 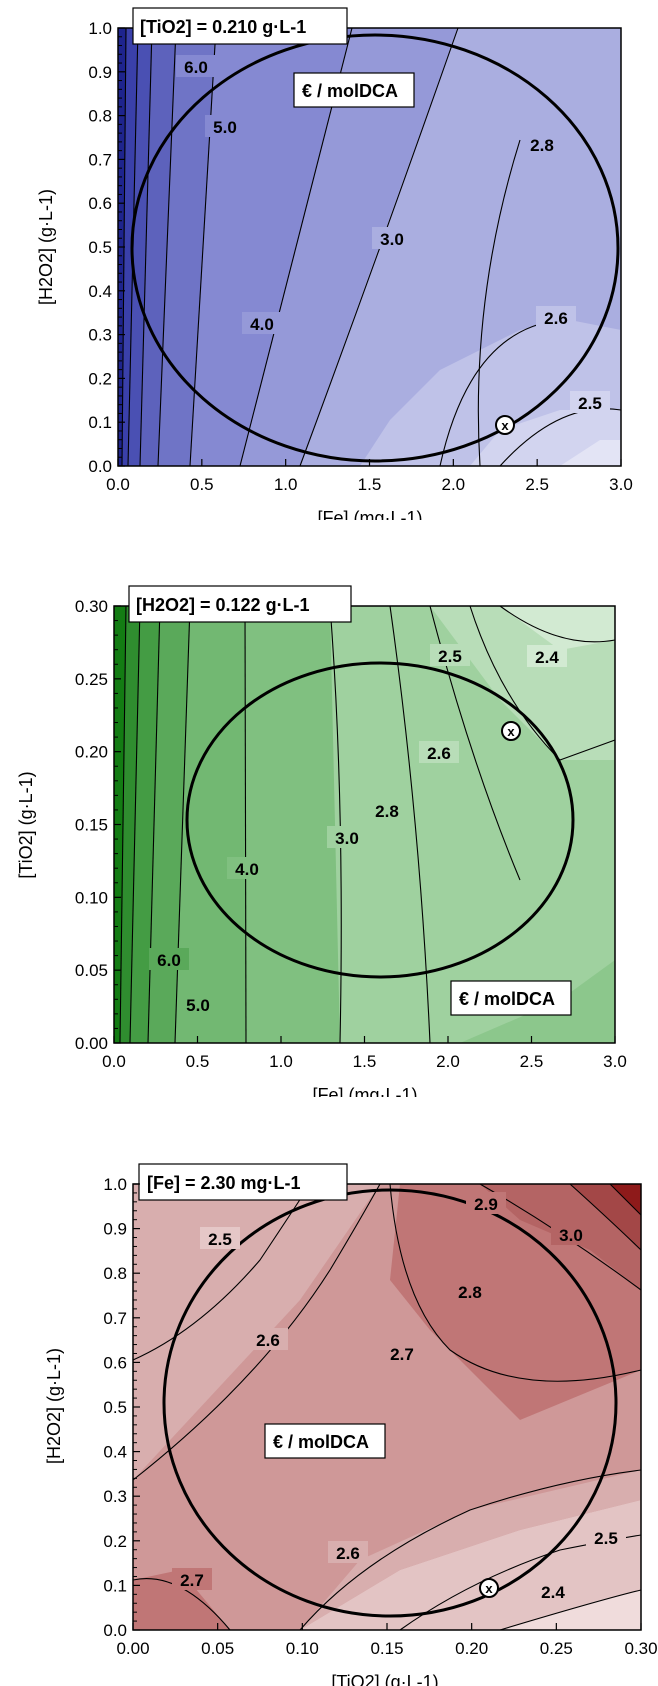 I want to click on x-tick-labels-1: 0.0 0.5 1.0 1.5 2.0 2.5 3.0, so click(x=369, y=476).